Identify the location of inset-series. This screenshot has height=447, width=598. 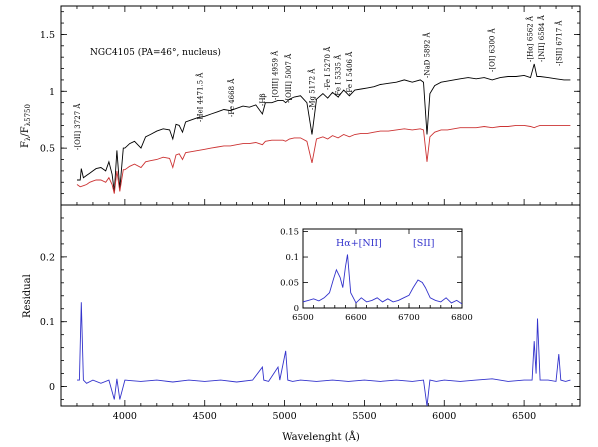
(382, 279).